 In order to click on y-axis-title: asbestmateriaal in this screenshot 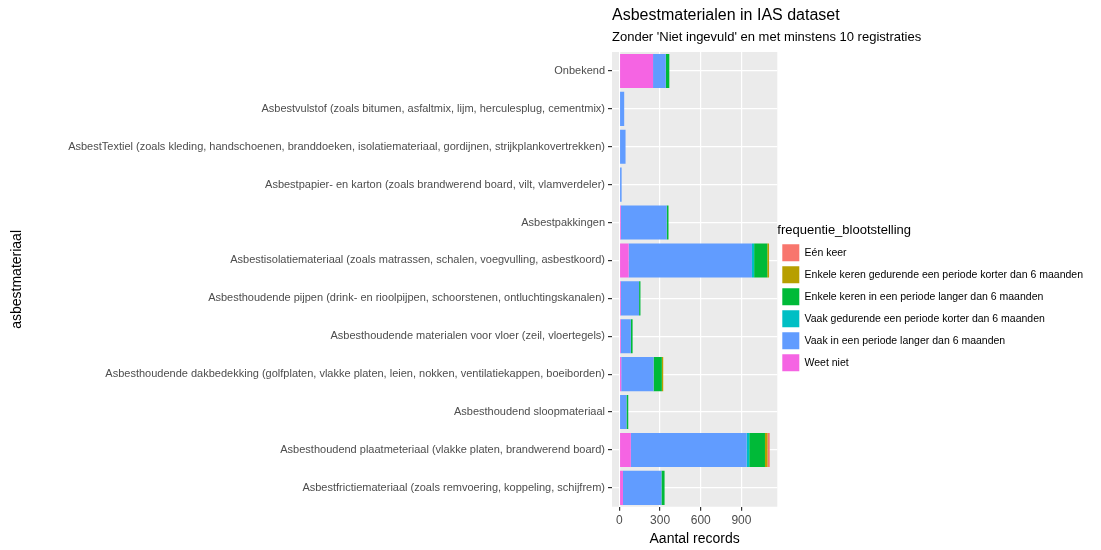, I will do `click(16, 279)`.